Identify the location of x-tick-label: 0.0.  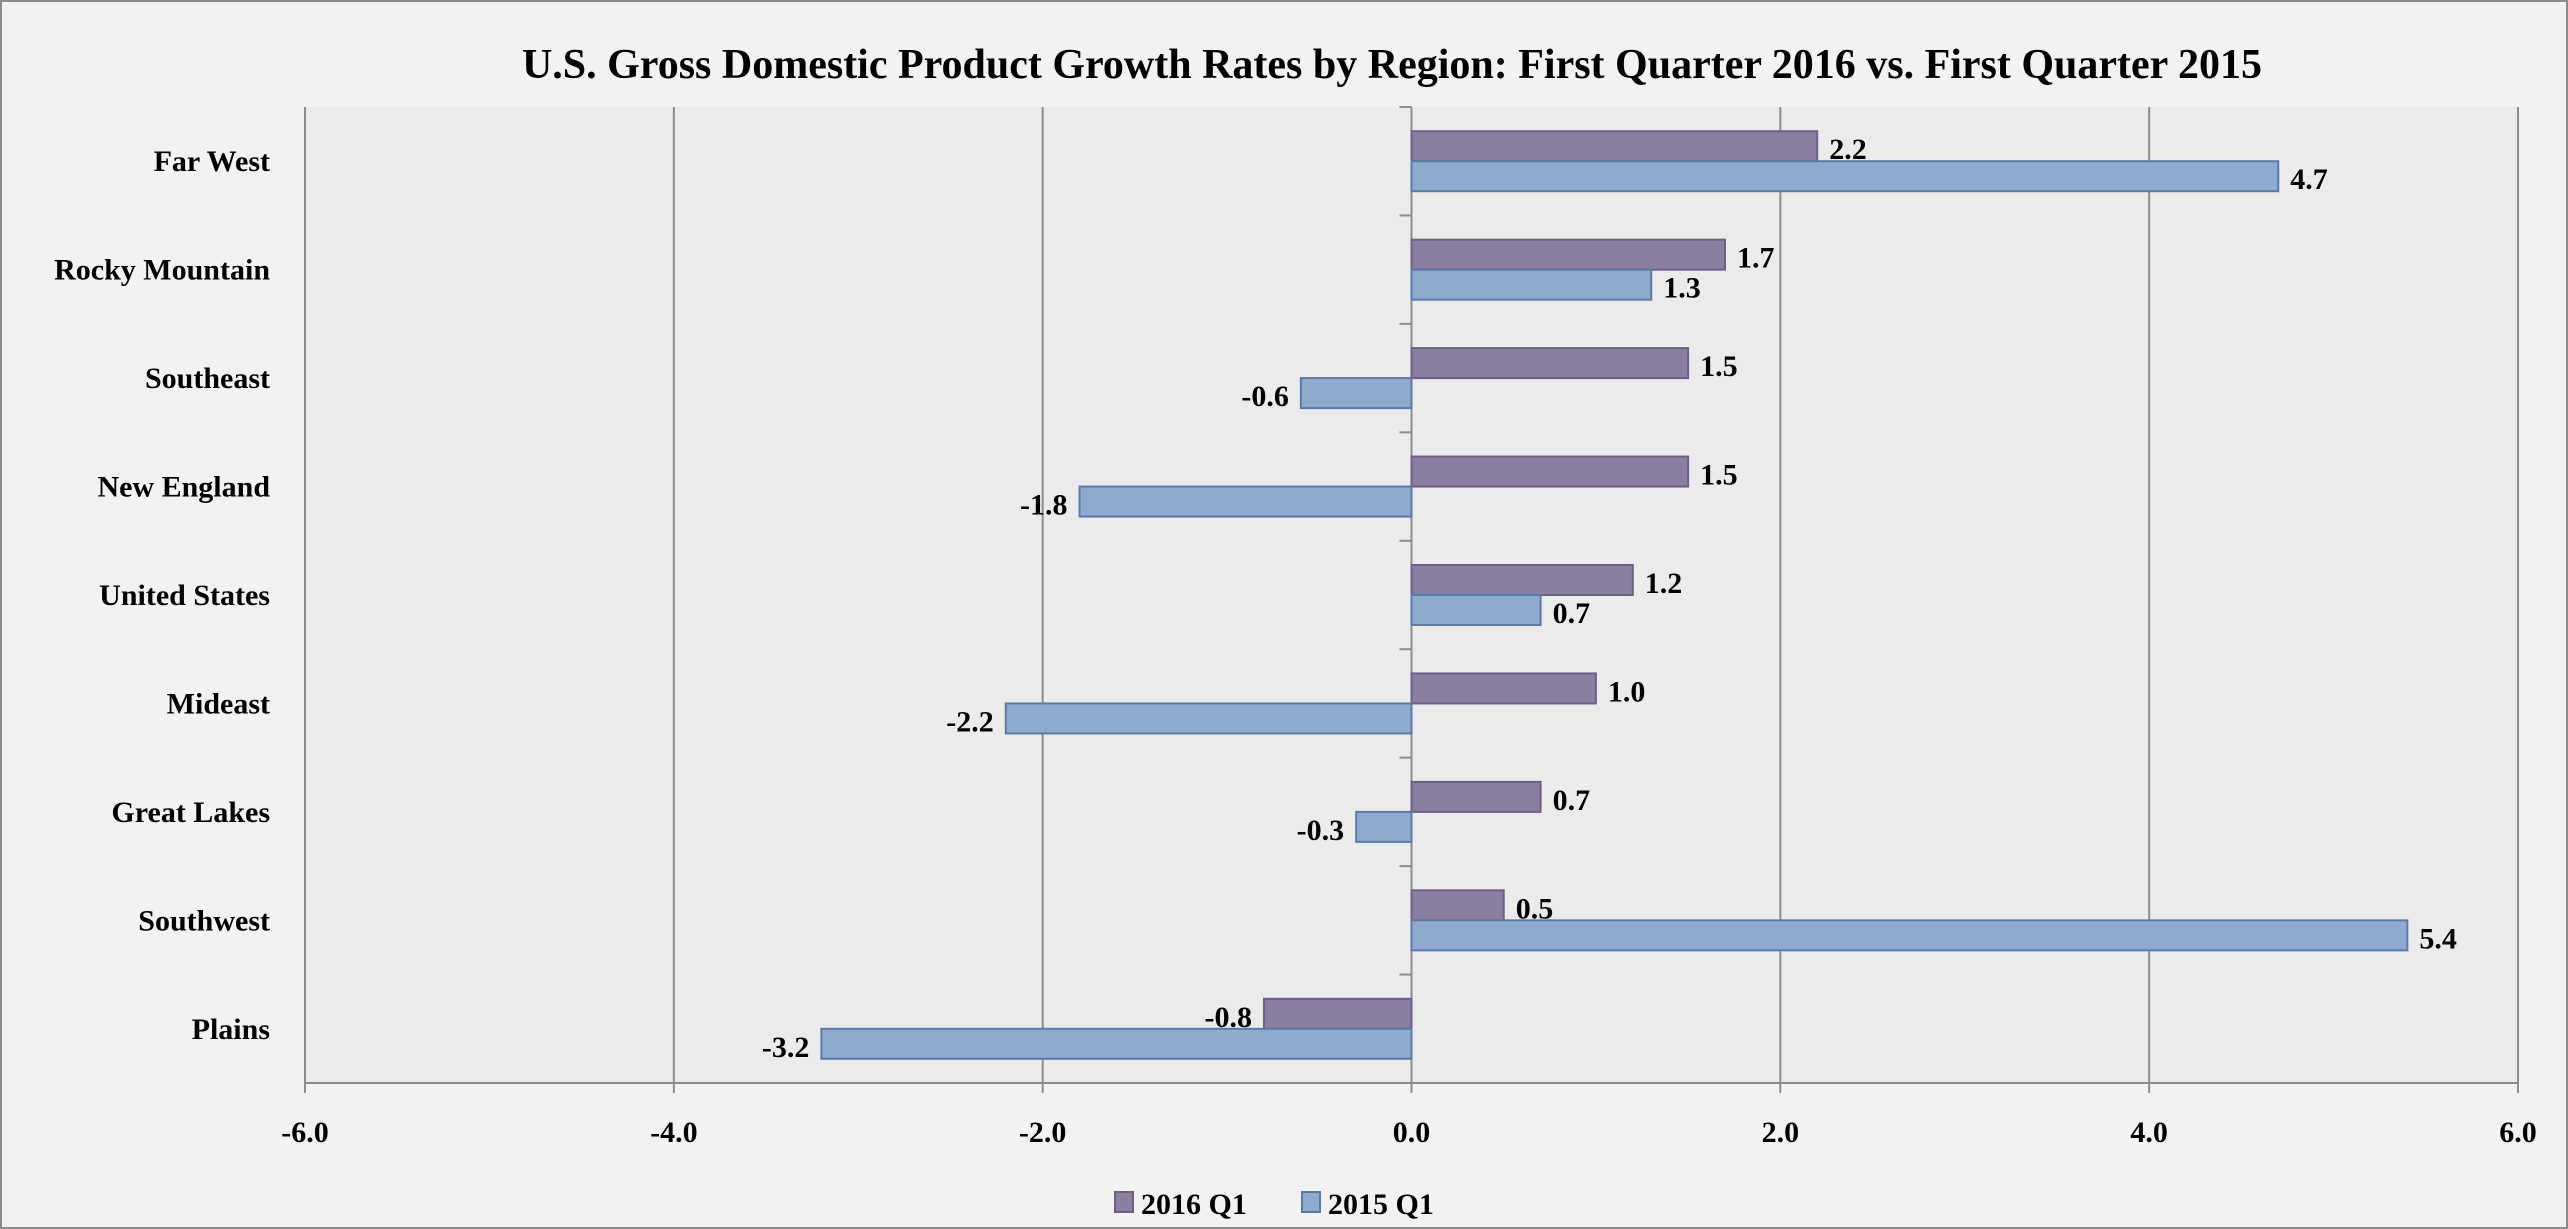
(1412, 1132).